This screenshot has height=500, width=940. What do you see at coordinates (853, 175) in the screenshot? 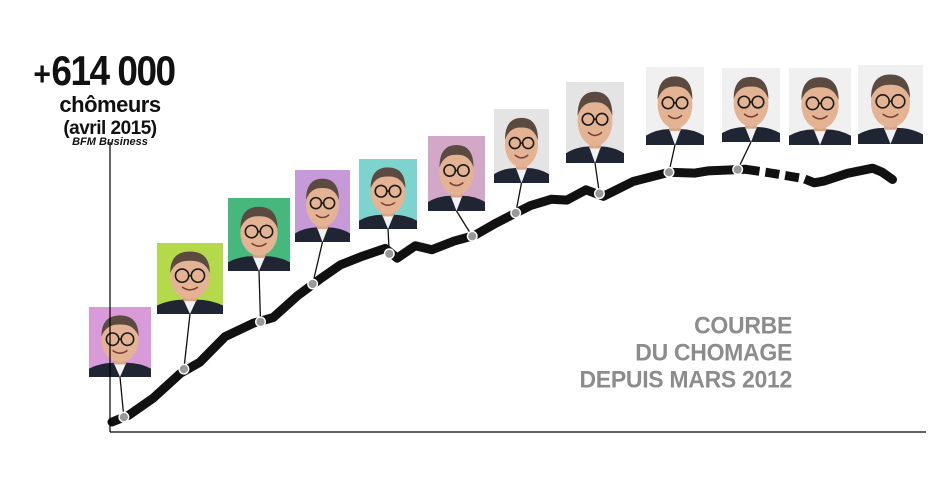
I see `curve-segment-solid` at bounding box center [853, 175].